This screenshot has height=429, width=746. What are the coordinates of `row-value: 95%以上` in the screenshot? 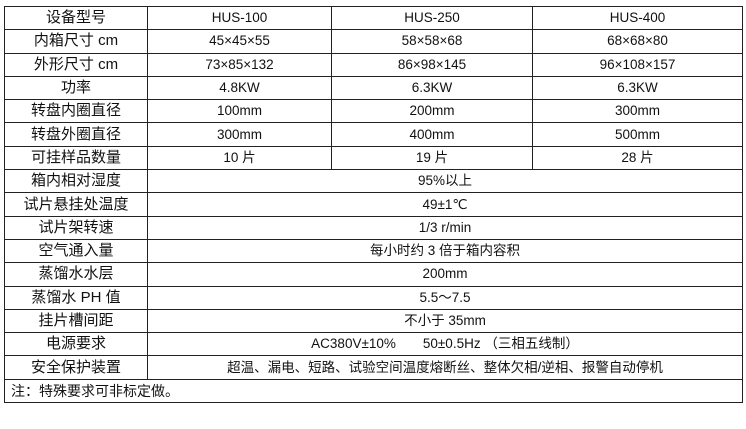 It's located at (445, 181).